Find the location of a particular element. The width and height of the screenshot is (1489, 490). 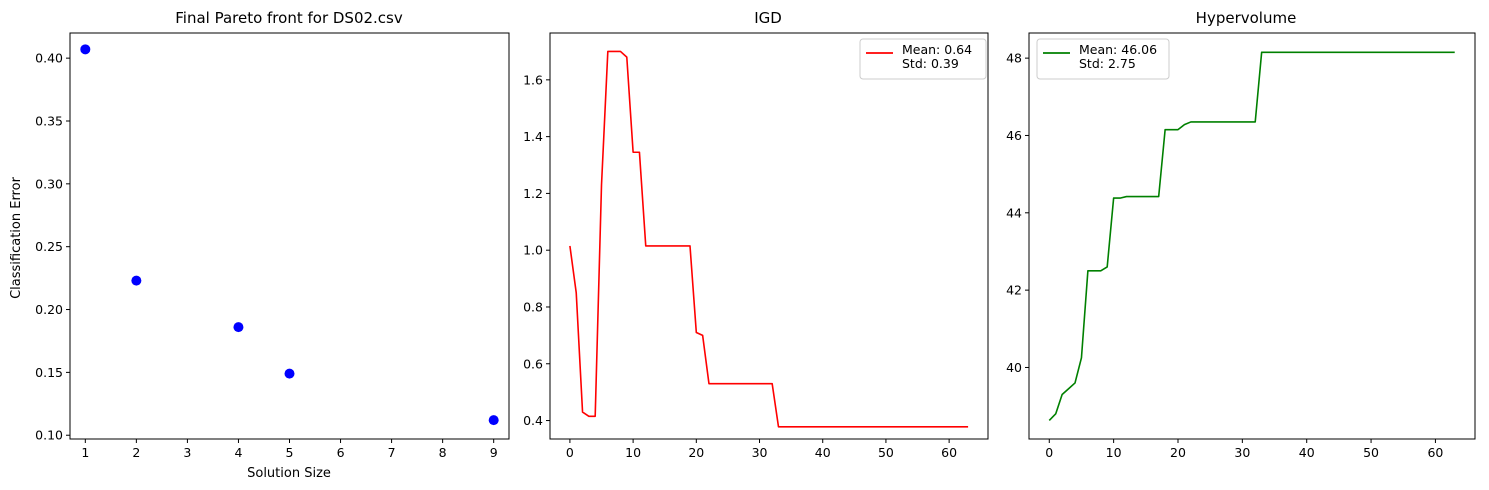

pareto-xtick-label-4: 5 is located at coordinates (290, 452).